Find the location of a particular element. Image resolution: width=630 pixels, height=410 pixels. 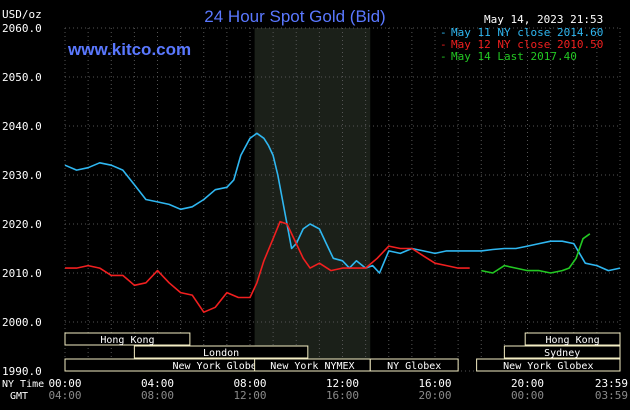

y-tick-label: 1990.0 is located at coordinates (22, 371).